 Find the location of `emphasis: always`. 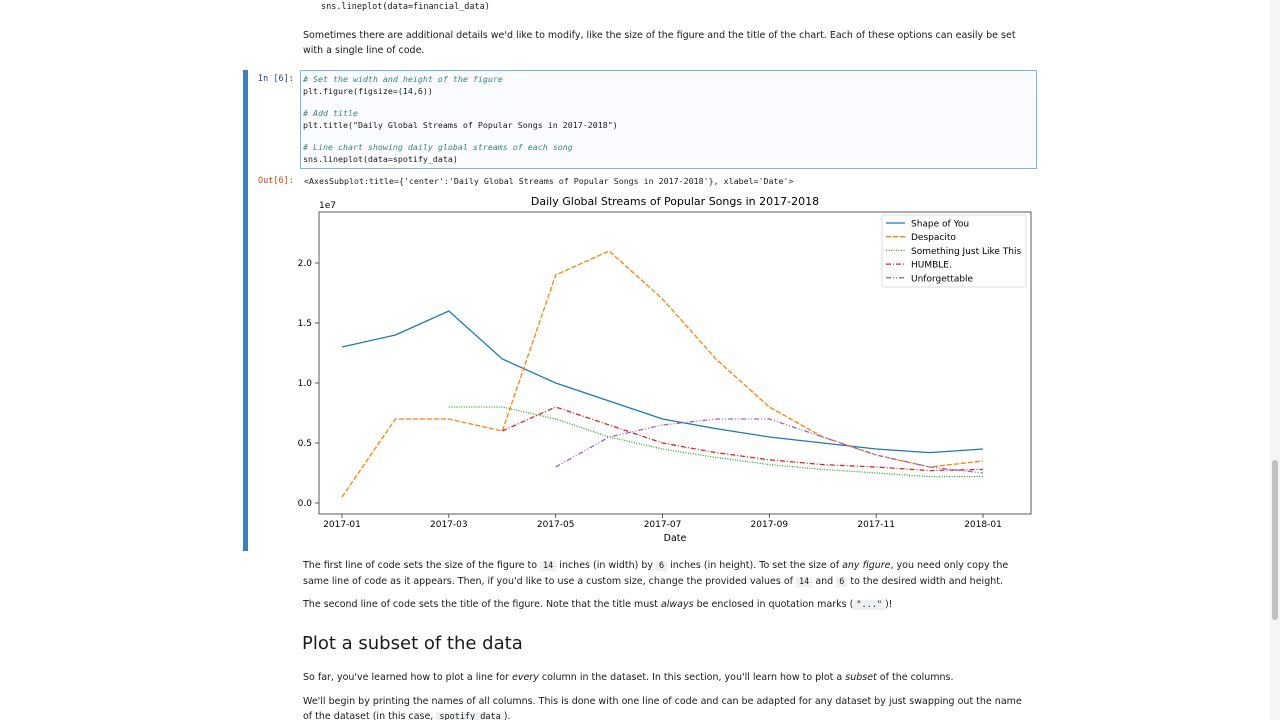

emphasis: always is located at coordinates (677, 604).